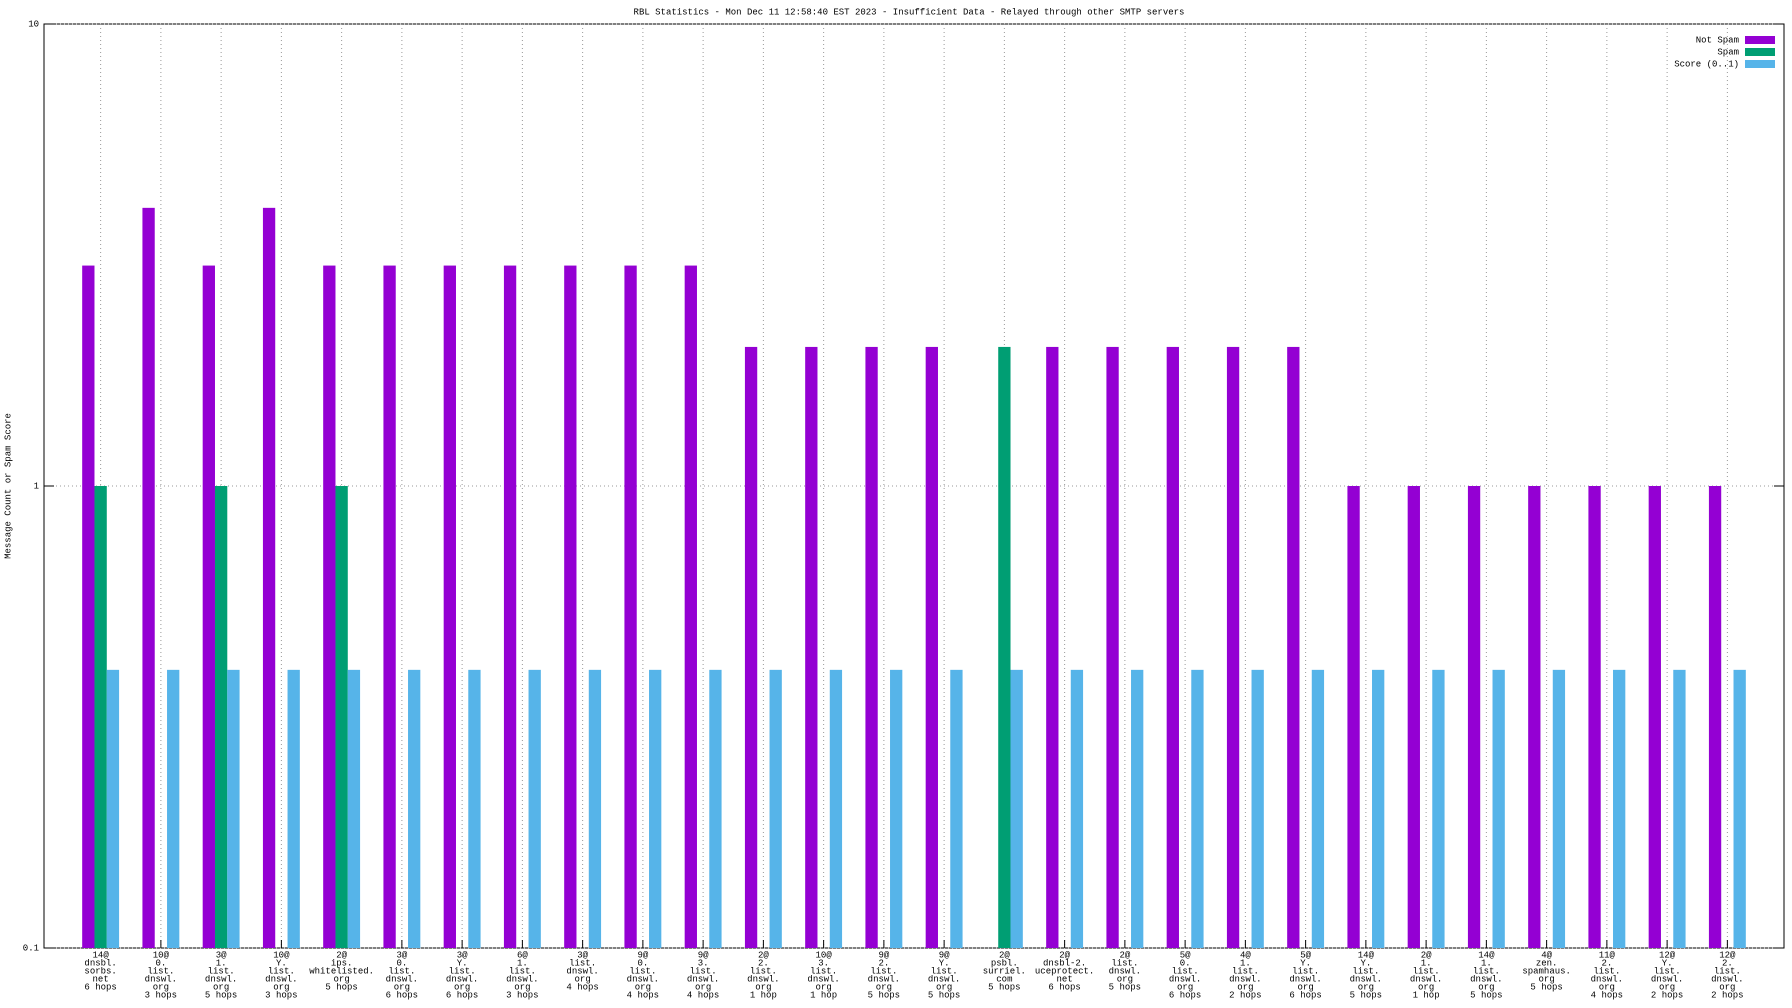 The height and width of the screenshot is (1008, 1792). I want to click on x-tick-label: 5@, so click(1185, 955).